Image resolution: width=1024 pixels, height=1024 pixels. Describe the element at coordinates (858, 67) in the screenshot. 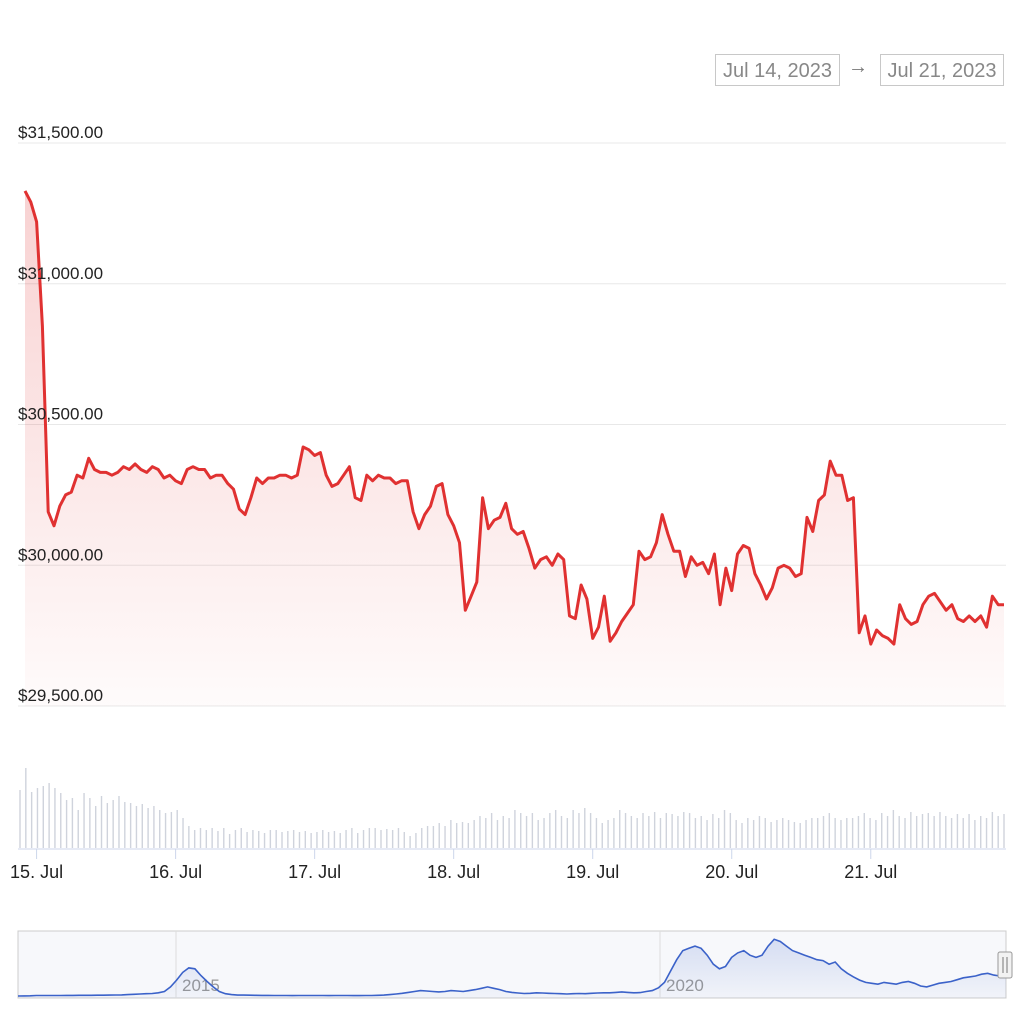

I see `range-arrow: →` at that location.